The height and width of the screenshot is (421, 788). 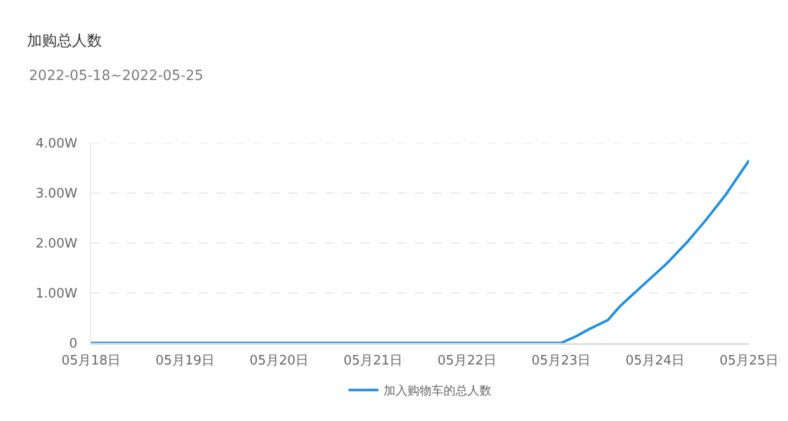 I want to click on y-tick-label: 3.00W, so click(x=57, y=194).